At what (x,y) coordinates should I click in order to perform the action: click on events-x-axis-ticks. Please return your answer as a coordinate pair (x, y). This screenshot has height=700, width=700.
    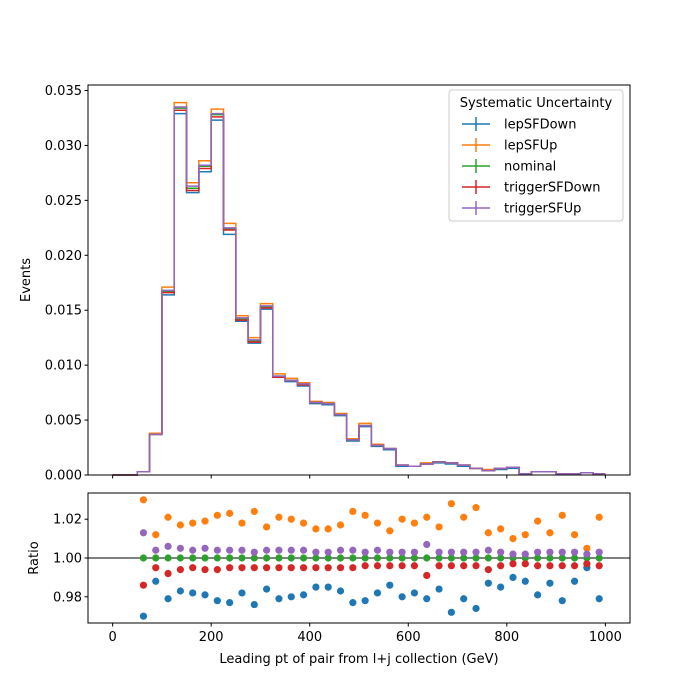
    Looking at the image, I should click on (359, 477).